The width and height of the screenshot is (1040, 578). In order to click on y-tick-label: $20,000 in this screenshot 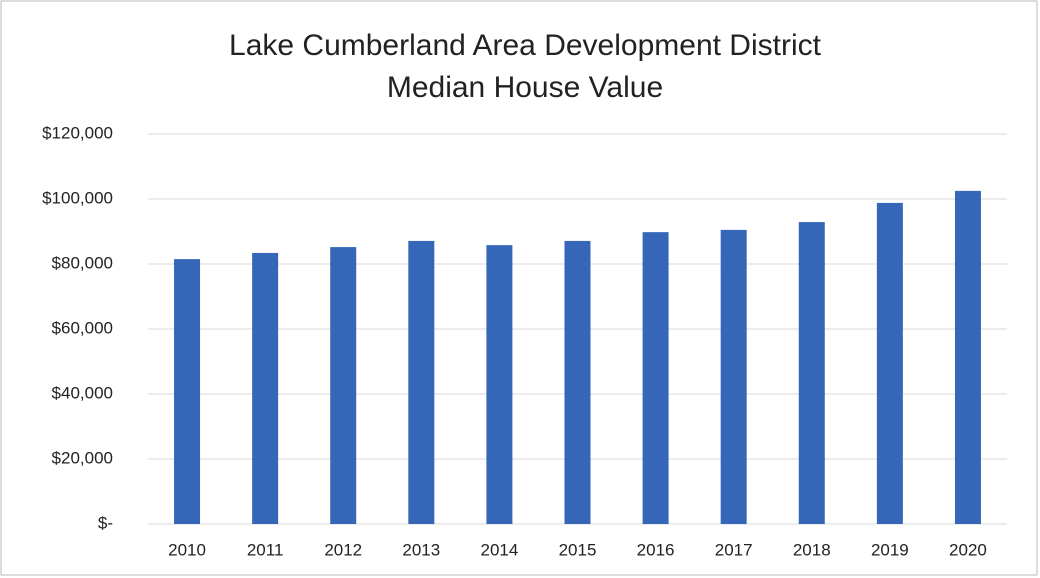, I will do `click(82, 457)`.